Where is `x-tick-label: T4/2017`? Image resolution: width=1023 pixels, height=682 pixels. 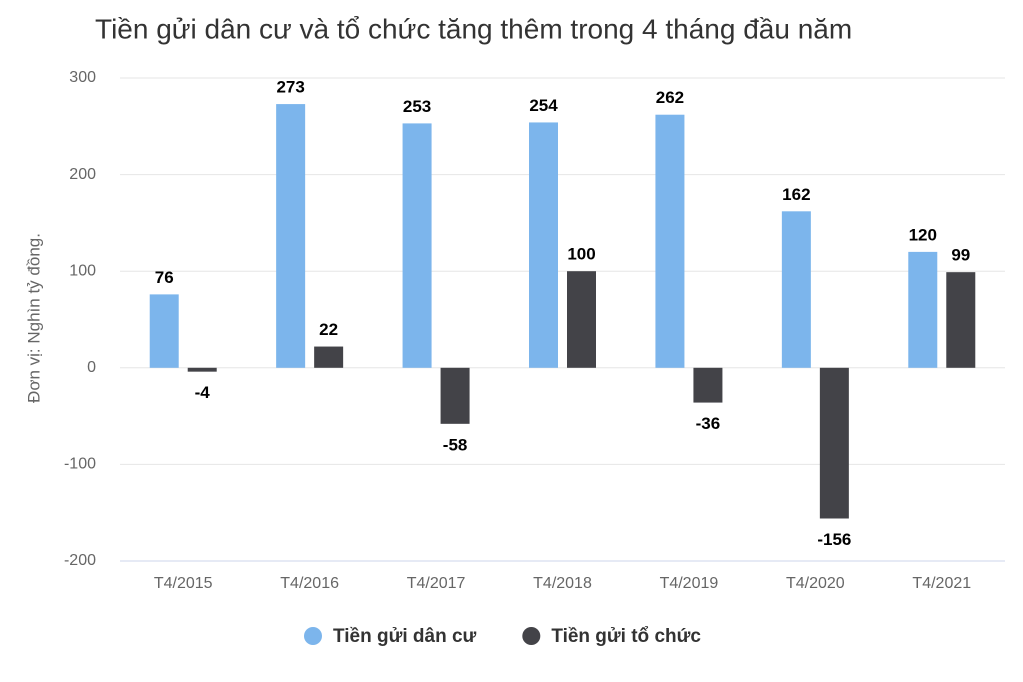 x-tick-label: T4/2017 is located at coordinates (436, 583).